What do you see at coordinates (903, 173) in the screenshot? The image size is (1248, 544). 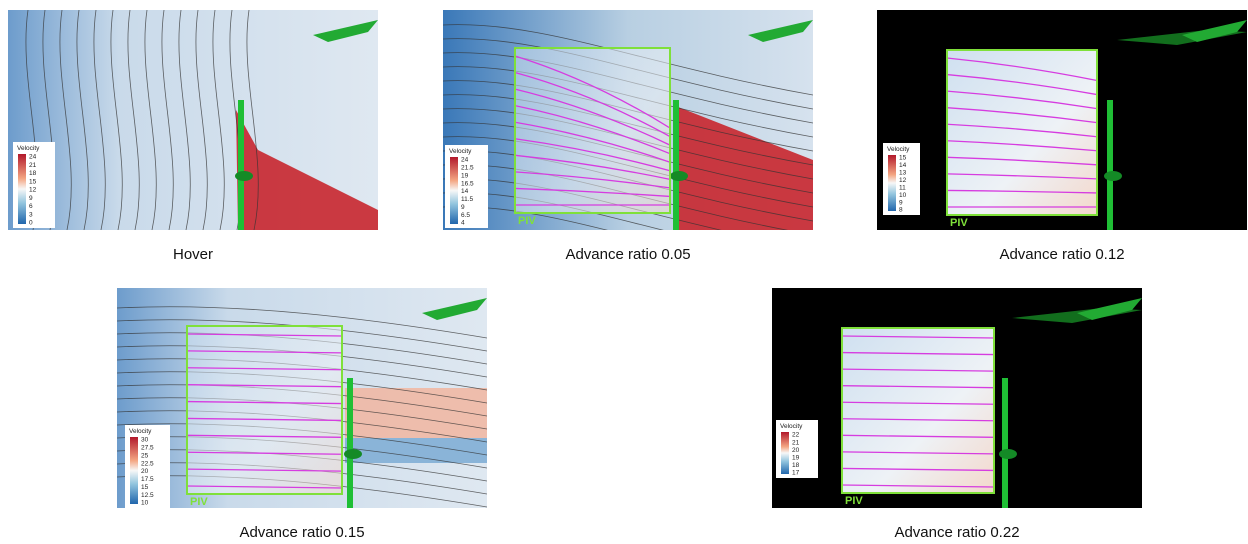 I see `colorbar-tick-label: 13` at bounding box center [903, 173].